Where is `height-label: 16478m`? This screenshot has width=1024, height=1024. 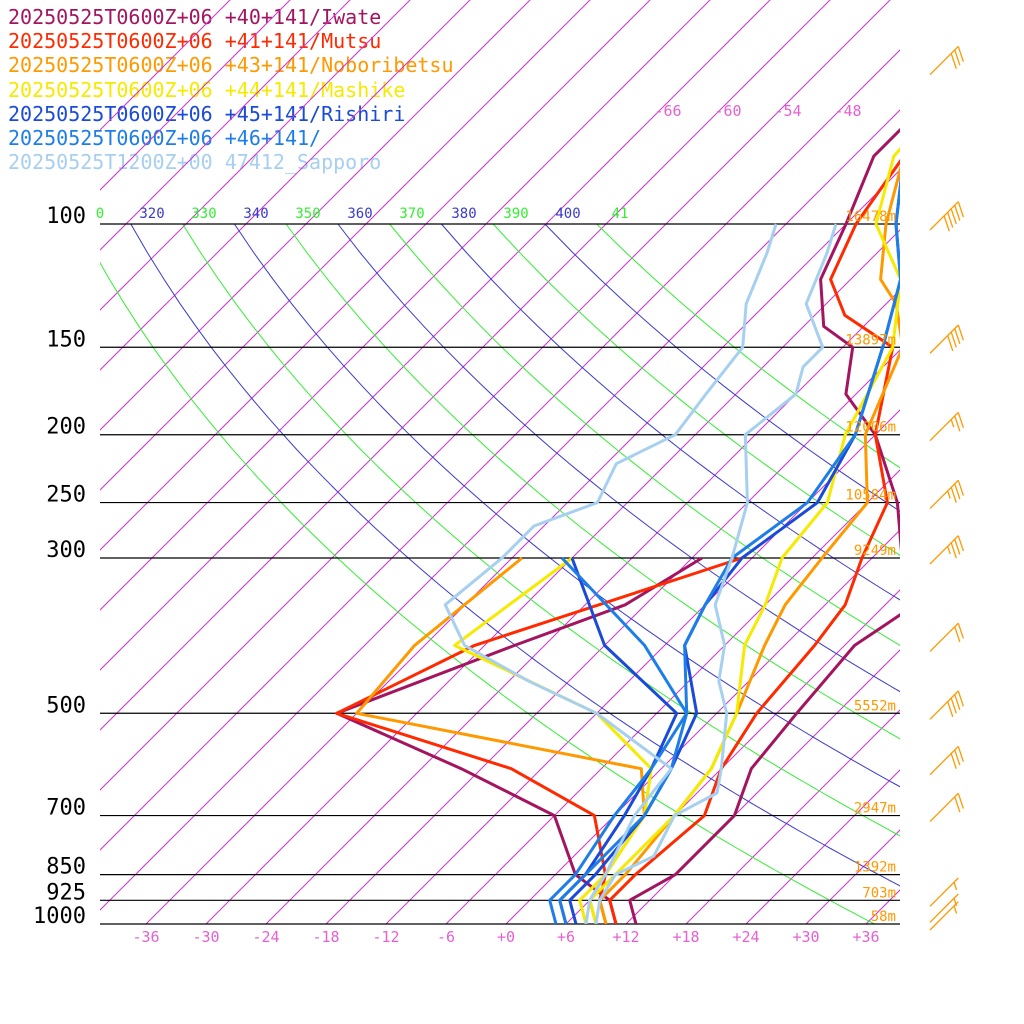 height-label: 16478m is located at coordinates (870, 217).